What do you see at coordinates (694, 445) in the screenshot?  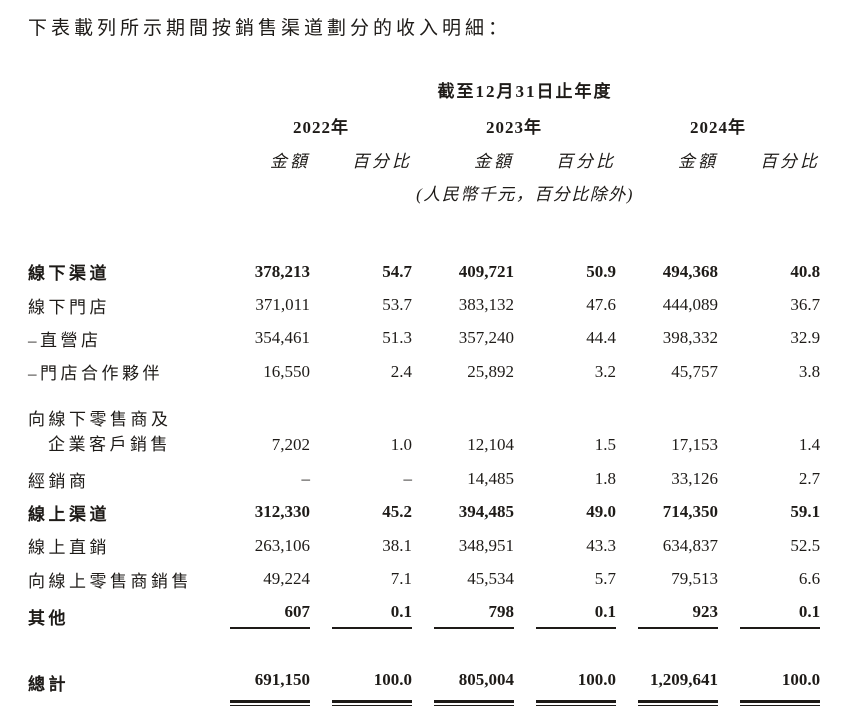 I see `amount-2024: 17,153` at bounding box center [694, 445].